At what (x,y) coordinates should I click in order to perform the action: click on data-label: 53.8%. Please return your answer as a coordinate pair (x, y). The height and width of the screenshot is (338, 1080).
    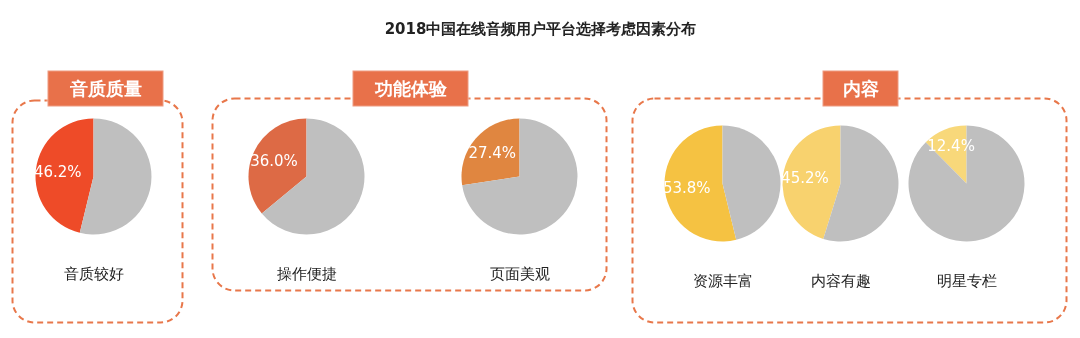
    Looking at the image, I should click on (686, 187).